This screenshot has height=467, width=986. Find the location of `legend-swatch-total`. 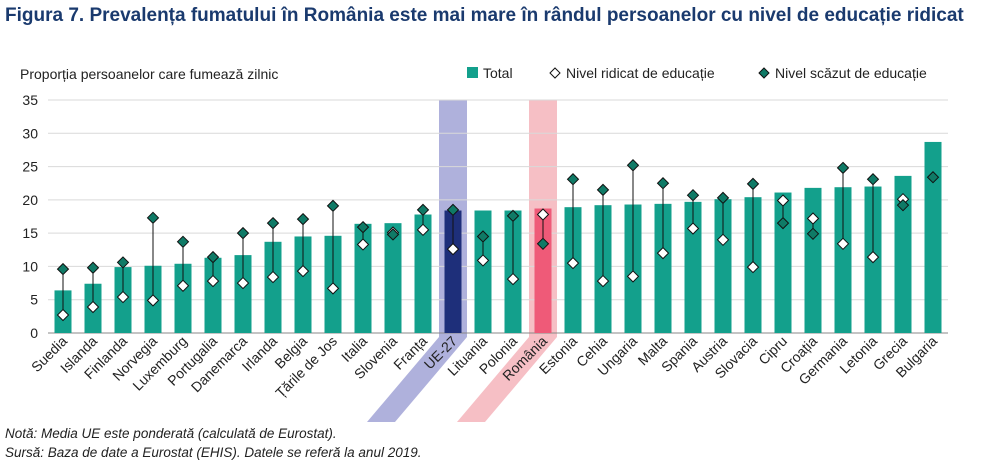

legend-swatch-total is located at coordinates (472, 72).